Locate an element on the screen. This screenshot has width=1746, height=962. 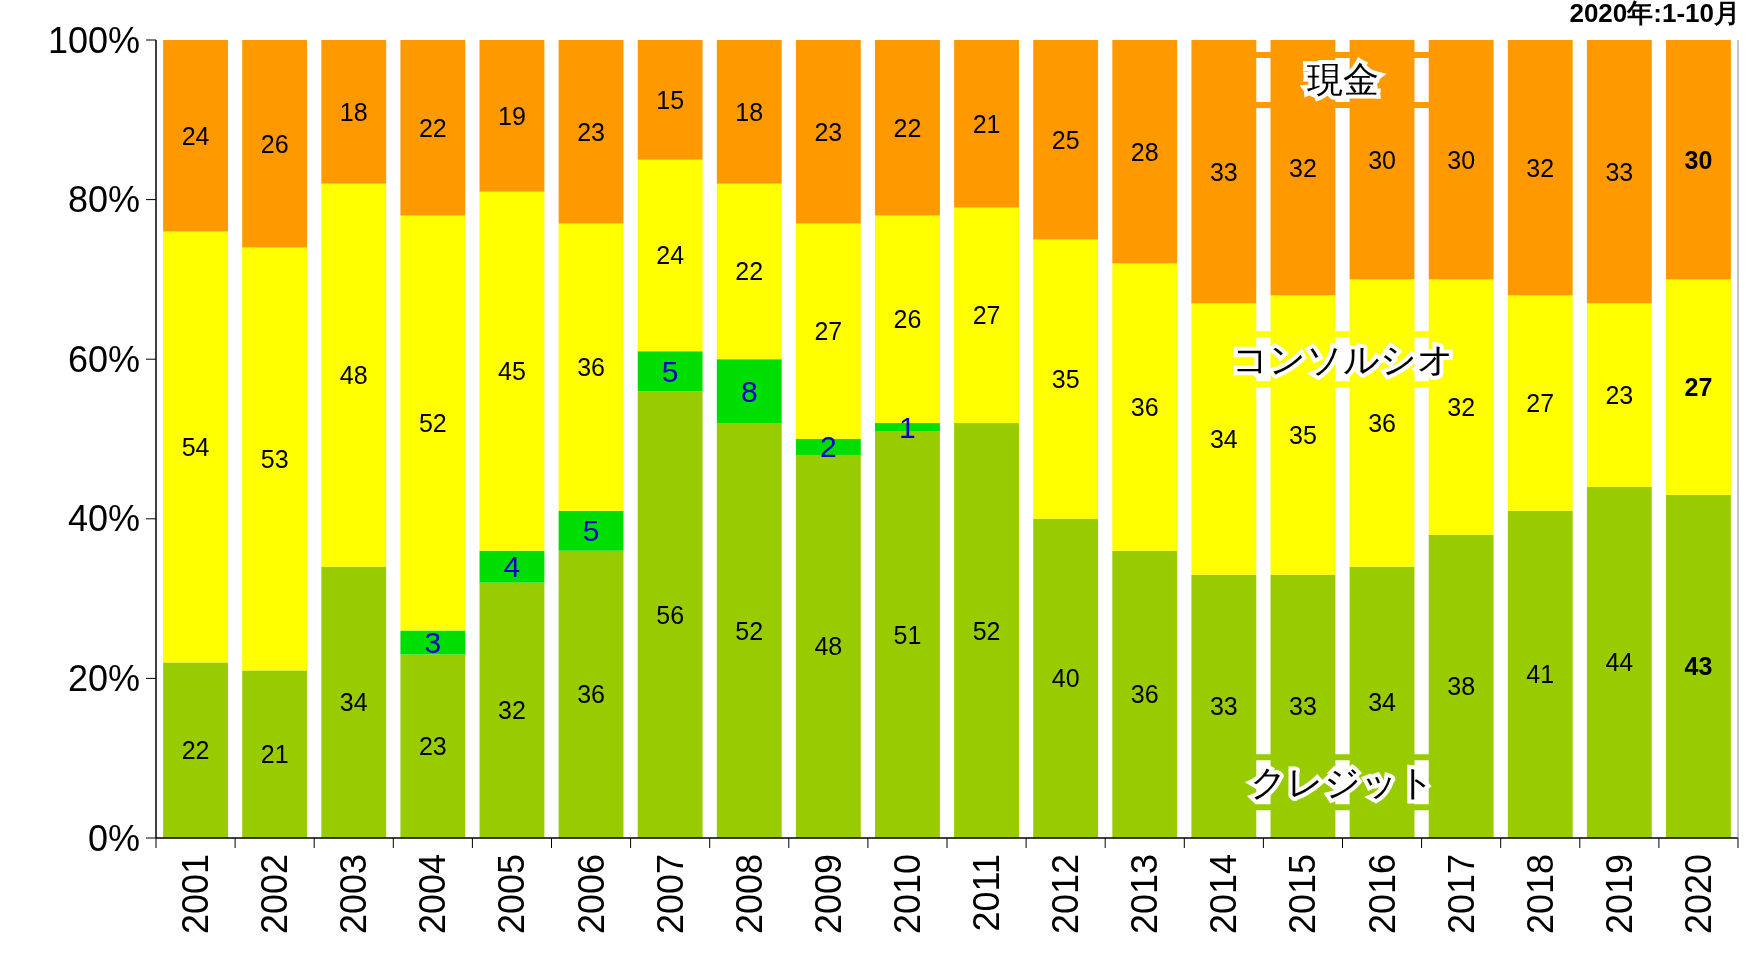
data-label: 24 is located at coordinates (670, 255).